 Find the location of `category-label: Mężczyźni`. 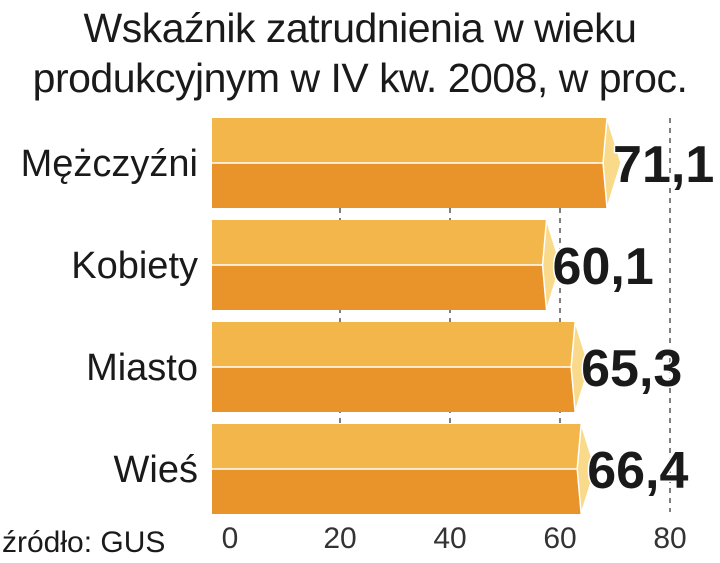

category-label: Mężczyźni is located at coordinates (109, 164).